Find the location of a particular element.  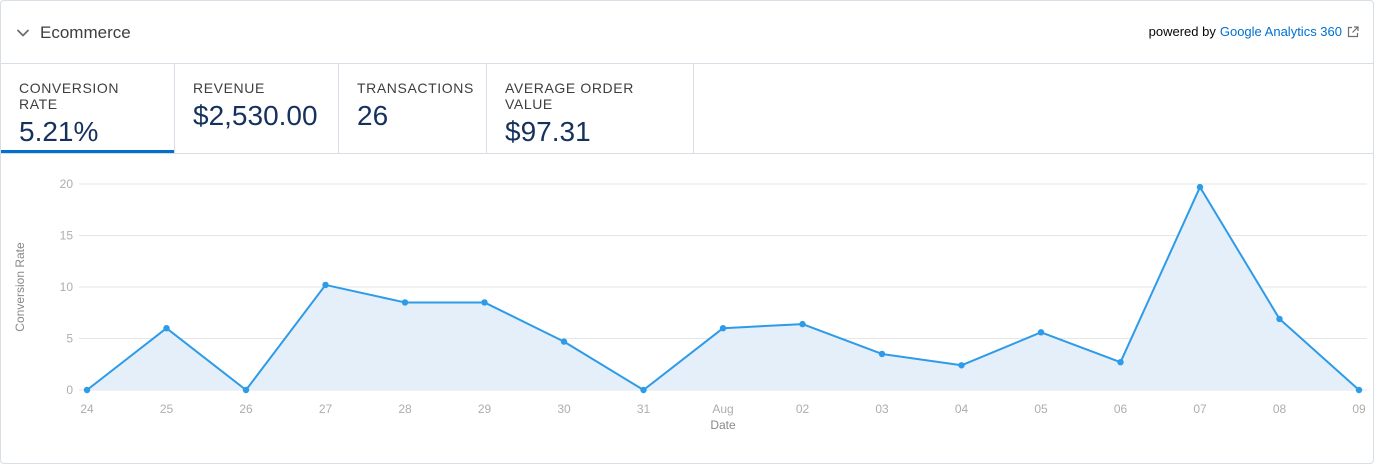

x-tick-label: 28 is located at coordinates (405, 409).